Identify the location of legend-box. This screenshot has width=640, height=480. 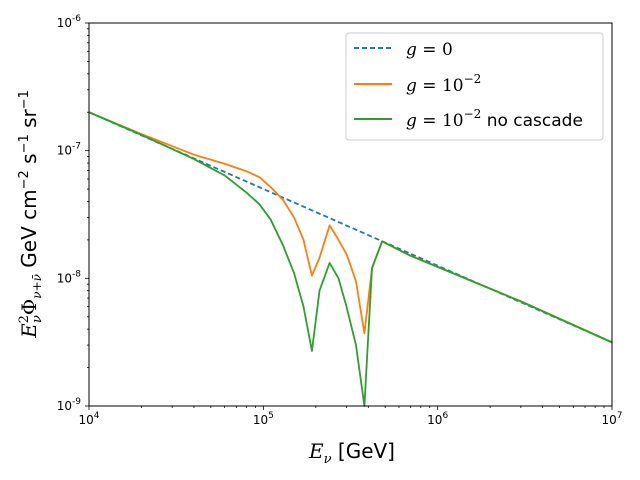
(474, 86).